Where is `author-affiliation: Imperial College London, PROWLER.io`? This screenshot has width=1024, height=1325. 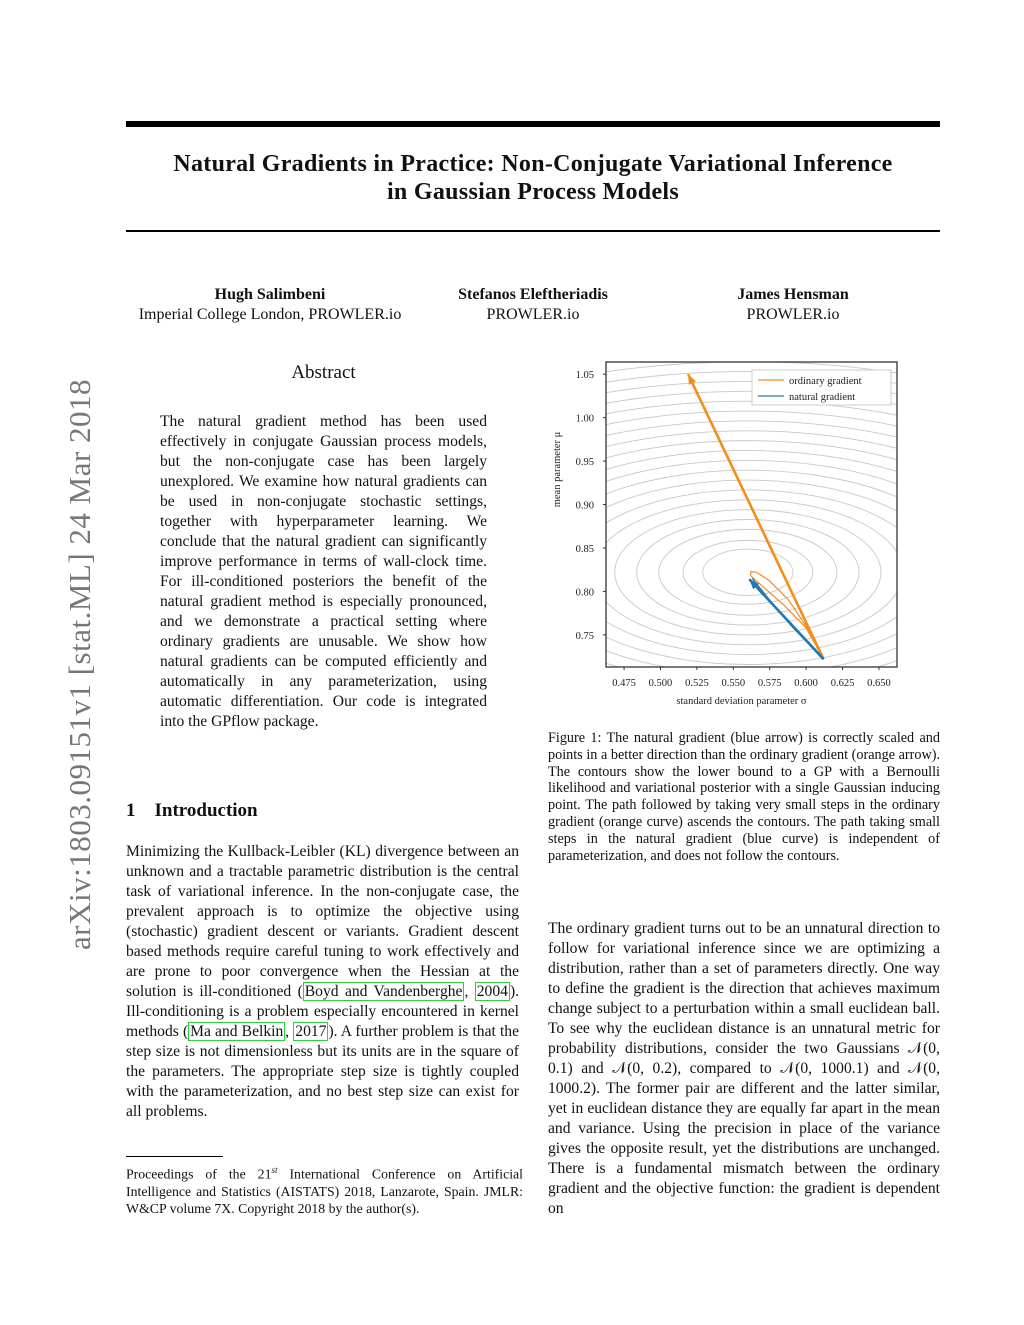 author-affiliation: Imperial College London, PROWLER.io is located at coordinates (270, 314).